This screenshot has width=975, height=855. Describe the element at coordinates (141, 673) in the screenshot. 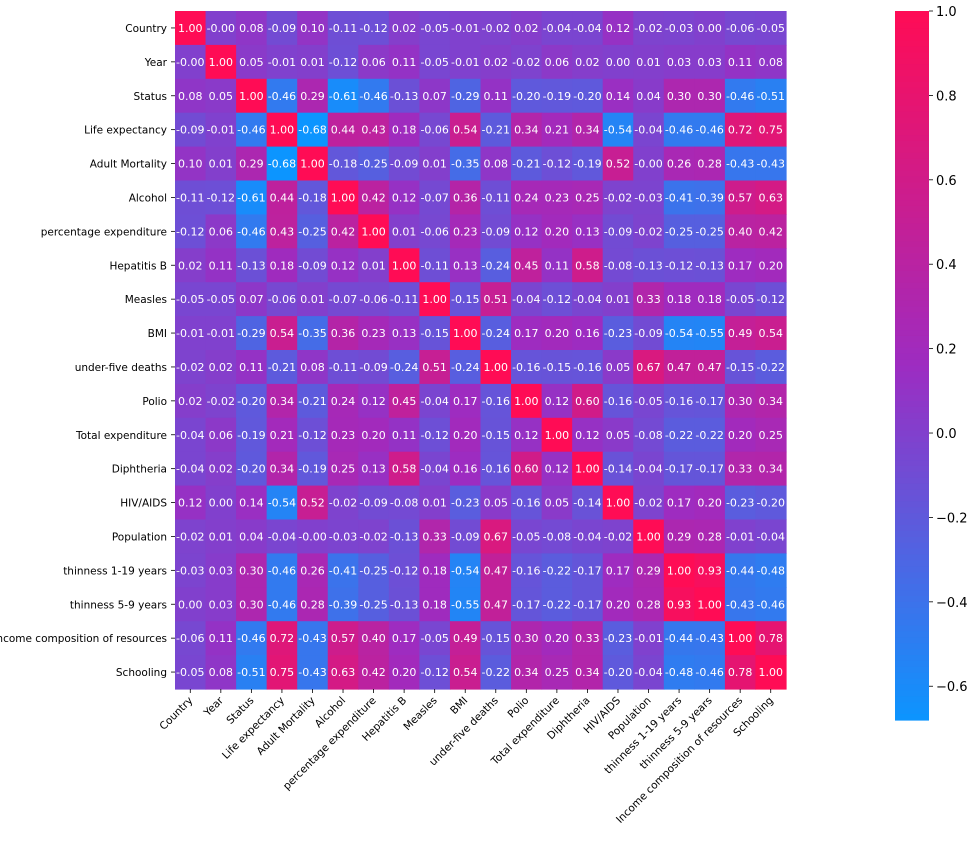

I see `y-axis-label: Schooling` at that location.